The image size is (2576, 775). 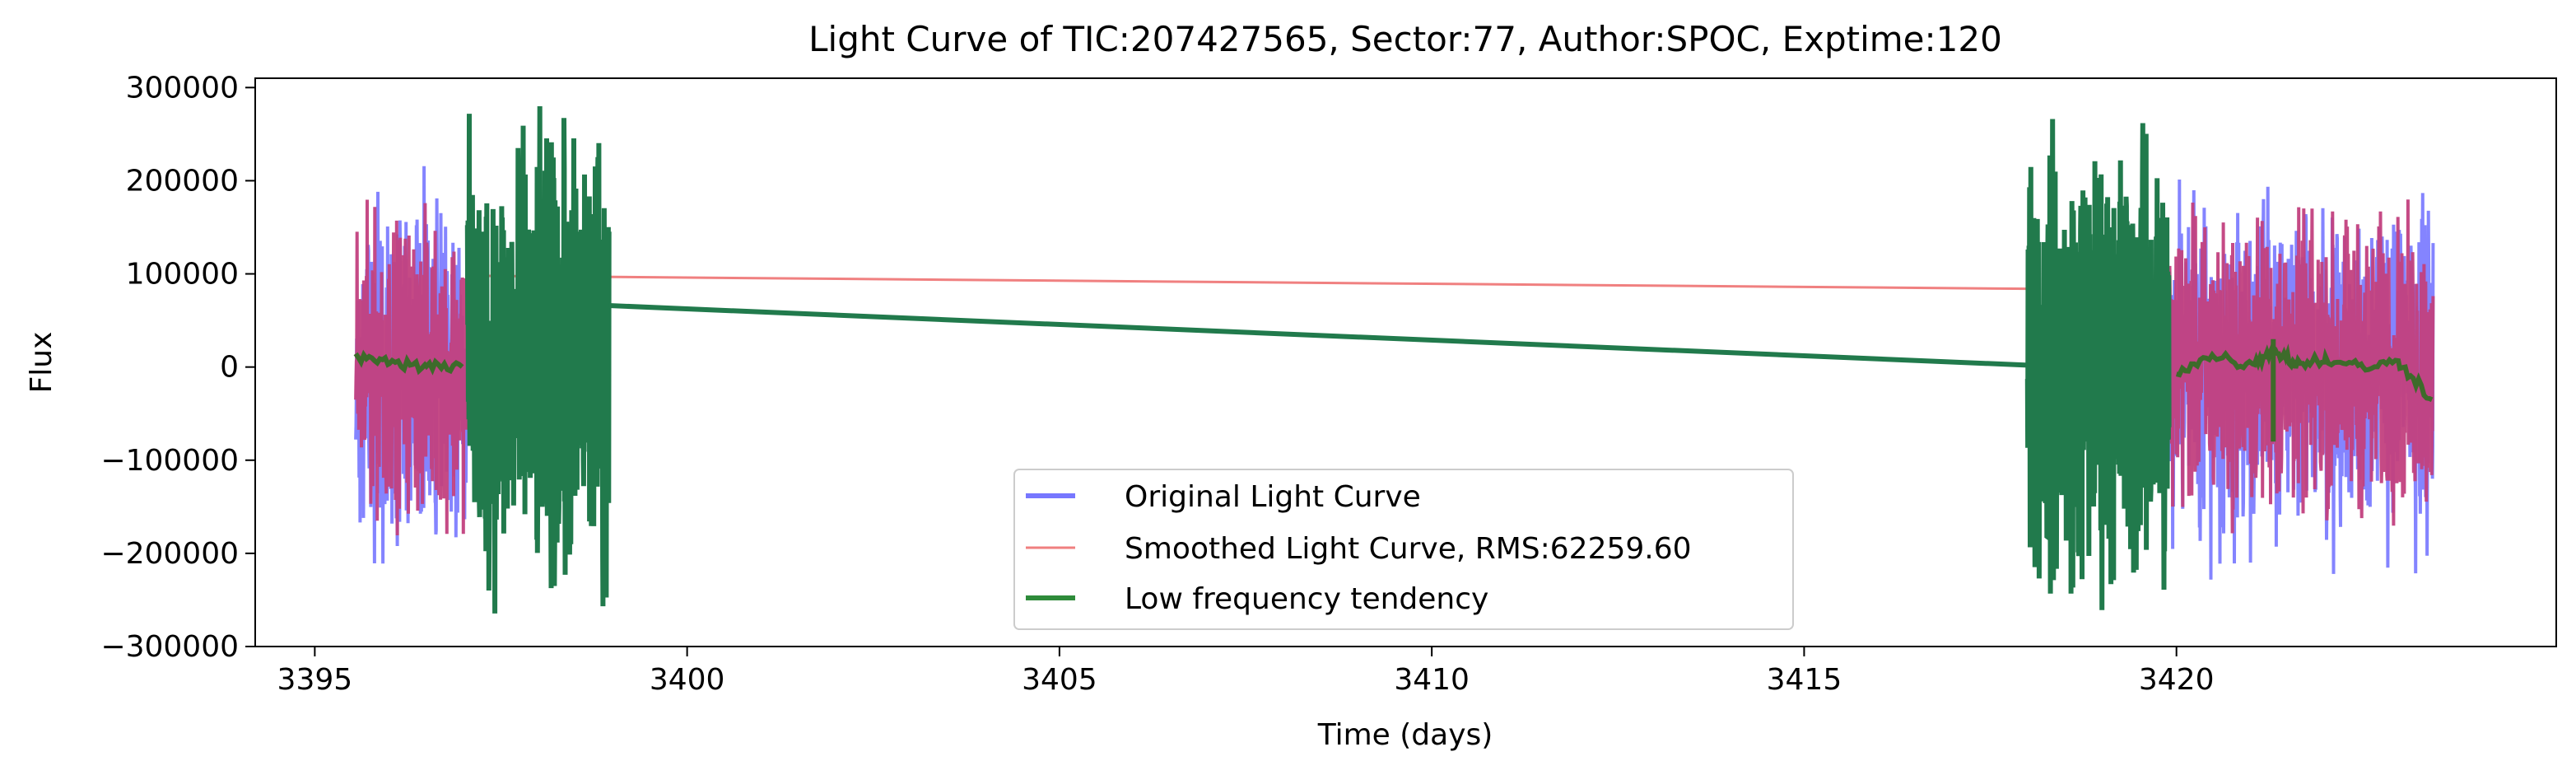 What do you see at coordinates (1247, 282) in the screenshot?
I see `series-smoothed-connector` at bounding box center [1247, 282].